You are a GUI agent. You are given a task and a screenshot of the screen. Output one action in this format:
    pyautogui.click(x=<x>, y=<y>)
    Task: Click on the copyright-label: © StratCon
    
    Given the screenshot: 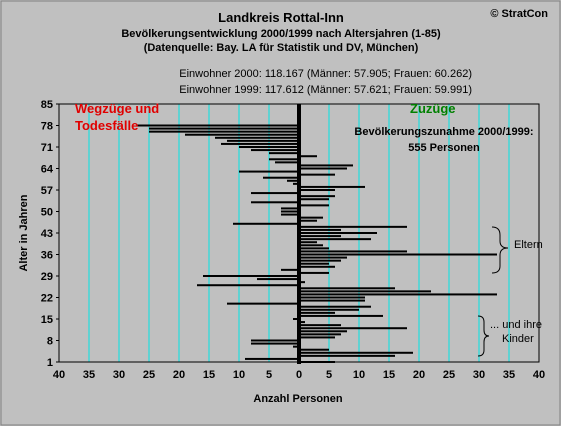 What is the action you would take?
    pyautogui.click(x=519, y=14)
    